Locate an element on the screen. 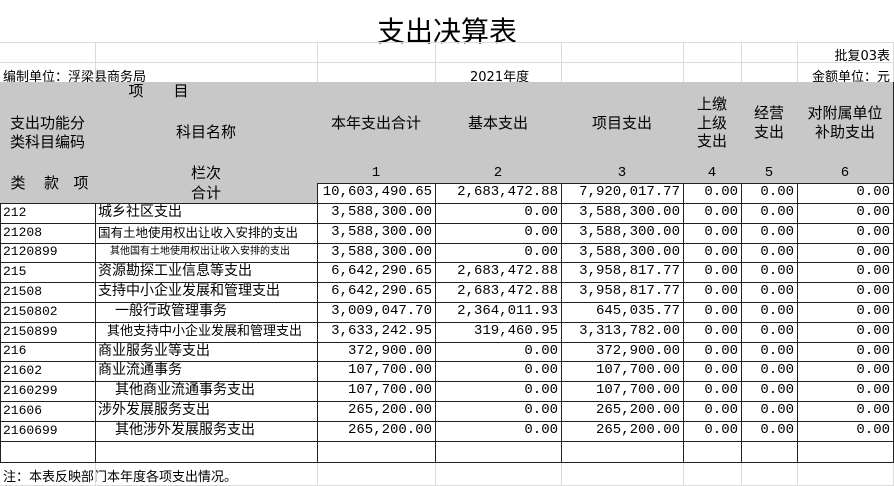 The image size is (894, 486). row-value: 2,364,011.93 is located at coordinates (498, 312).